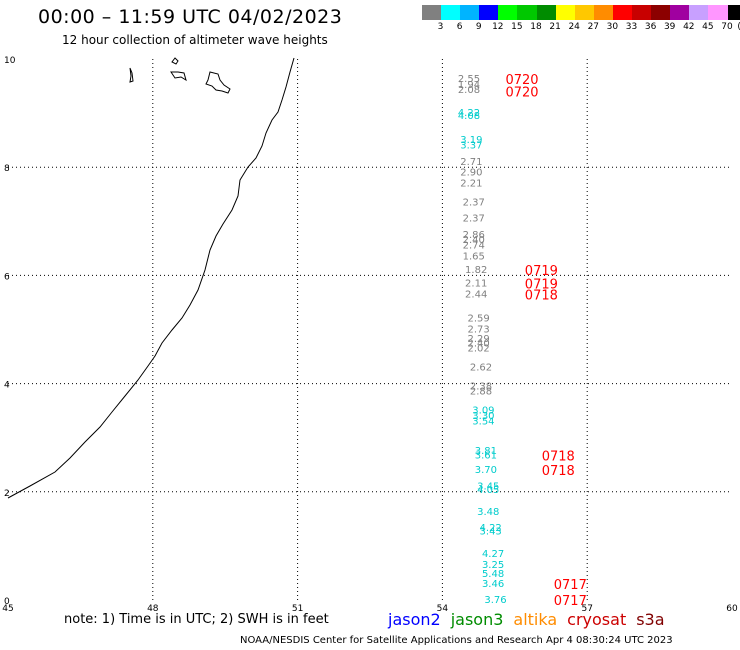  What do you see at coordinates (498, 27) in the screenshot?
I see `legend-label: 12` at bounding box center [498, 27].